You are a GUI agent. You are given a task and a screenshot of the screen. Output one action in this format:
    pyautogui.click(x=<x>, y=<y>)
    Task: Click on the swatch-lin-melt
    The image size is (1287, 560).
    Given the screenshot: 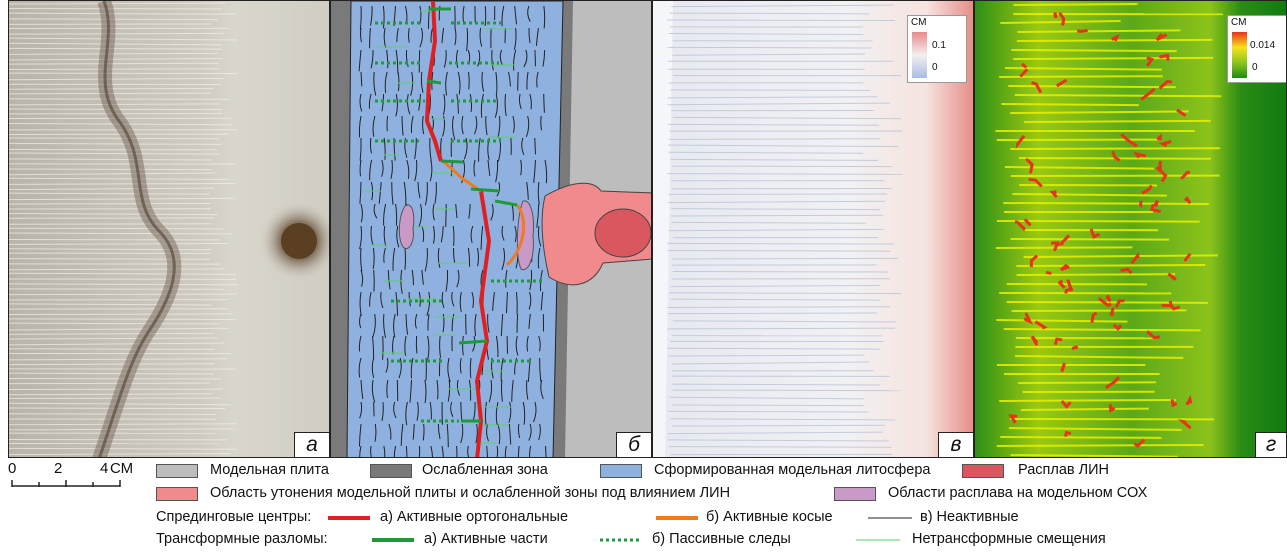 What is the action you would take?
    pyautogui.click(x=983, y=471)
    